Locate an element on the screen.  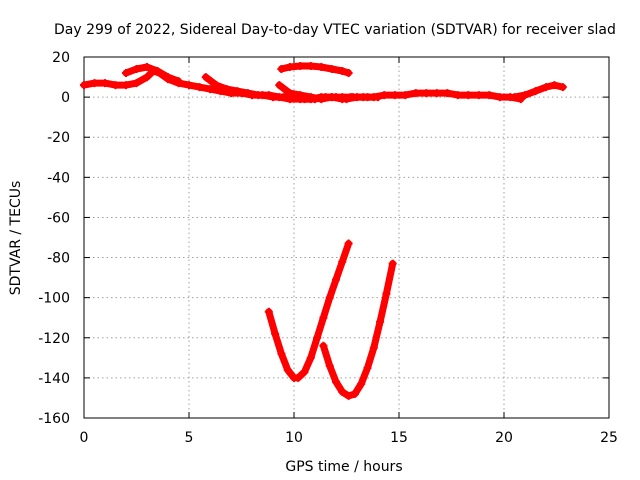
y-axis-title: SDTVAR / TECUs is located at coordinates (16, 238).